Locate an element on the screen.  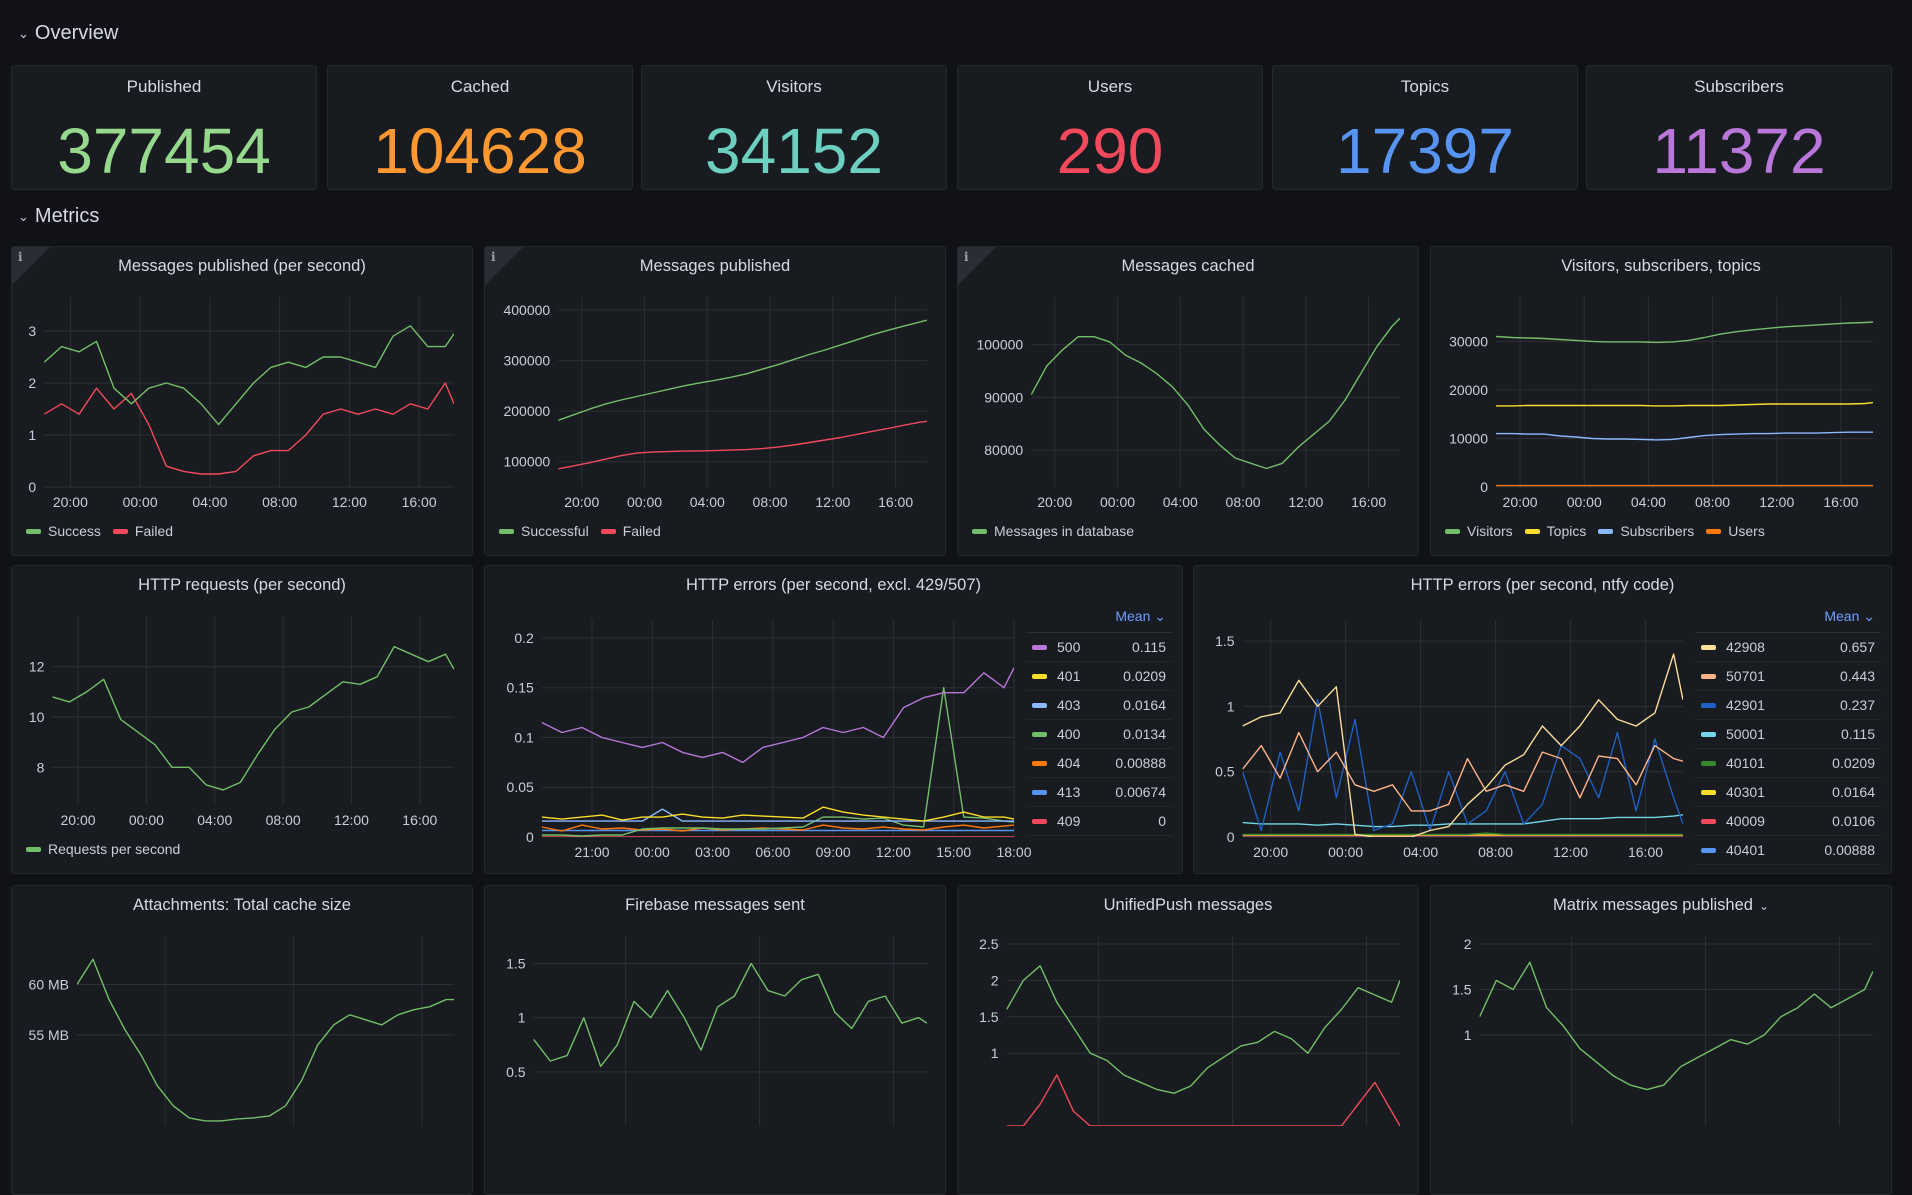
x-tick-label: 20:00 is located at coordinates (1054, 502).